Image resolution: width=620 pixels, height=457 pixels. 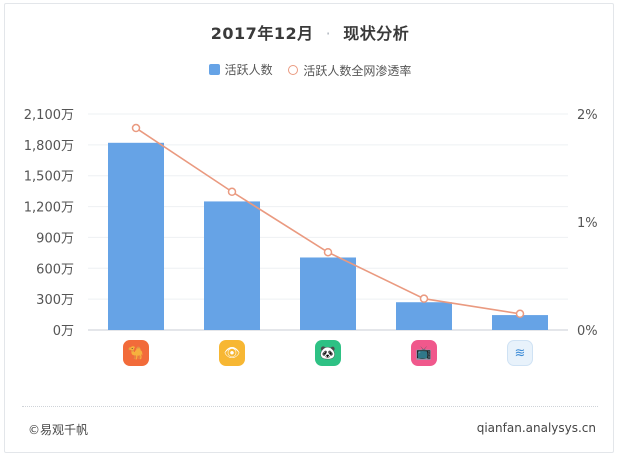 What do you see at coordinates (520, 353) in the screenshot?
I see `blue-text-app-icon: ≋` at bounding box center [520, 353].